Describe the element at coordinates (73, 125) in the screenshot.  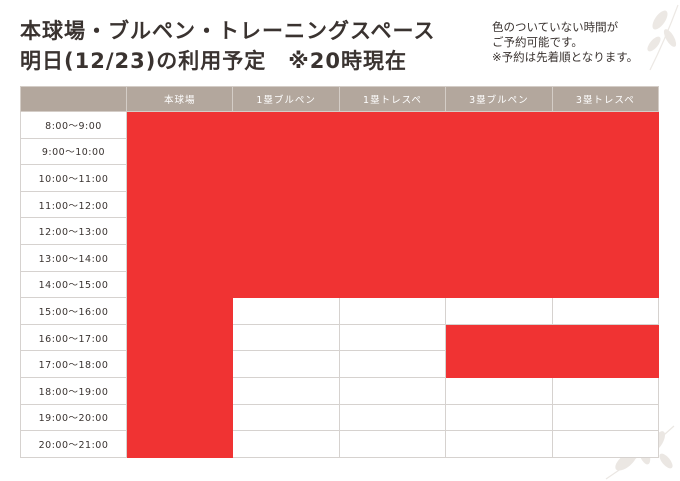
I see `time-slot-label: 8:00～9:00` at that location.